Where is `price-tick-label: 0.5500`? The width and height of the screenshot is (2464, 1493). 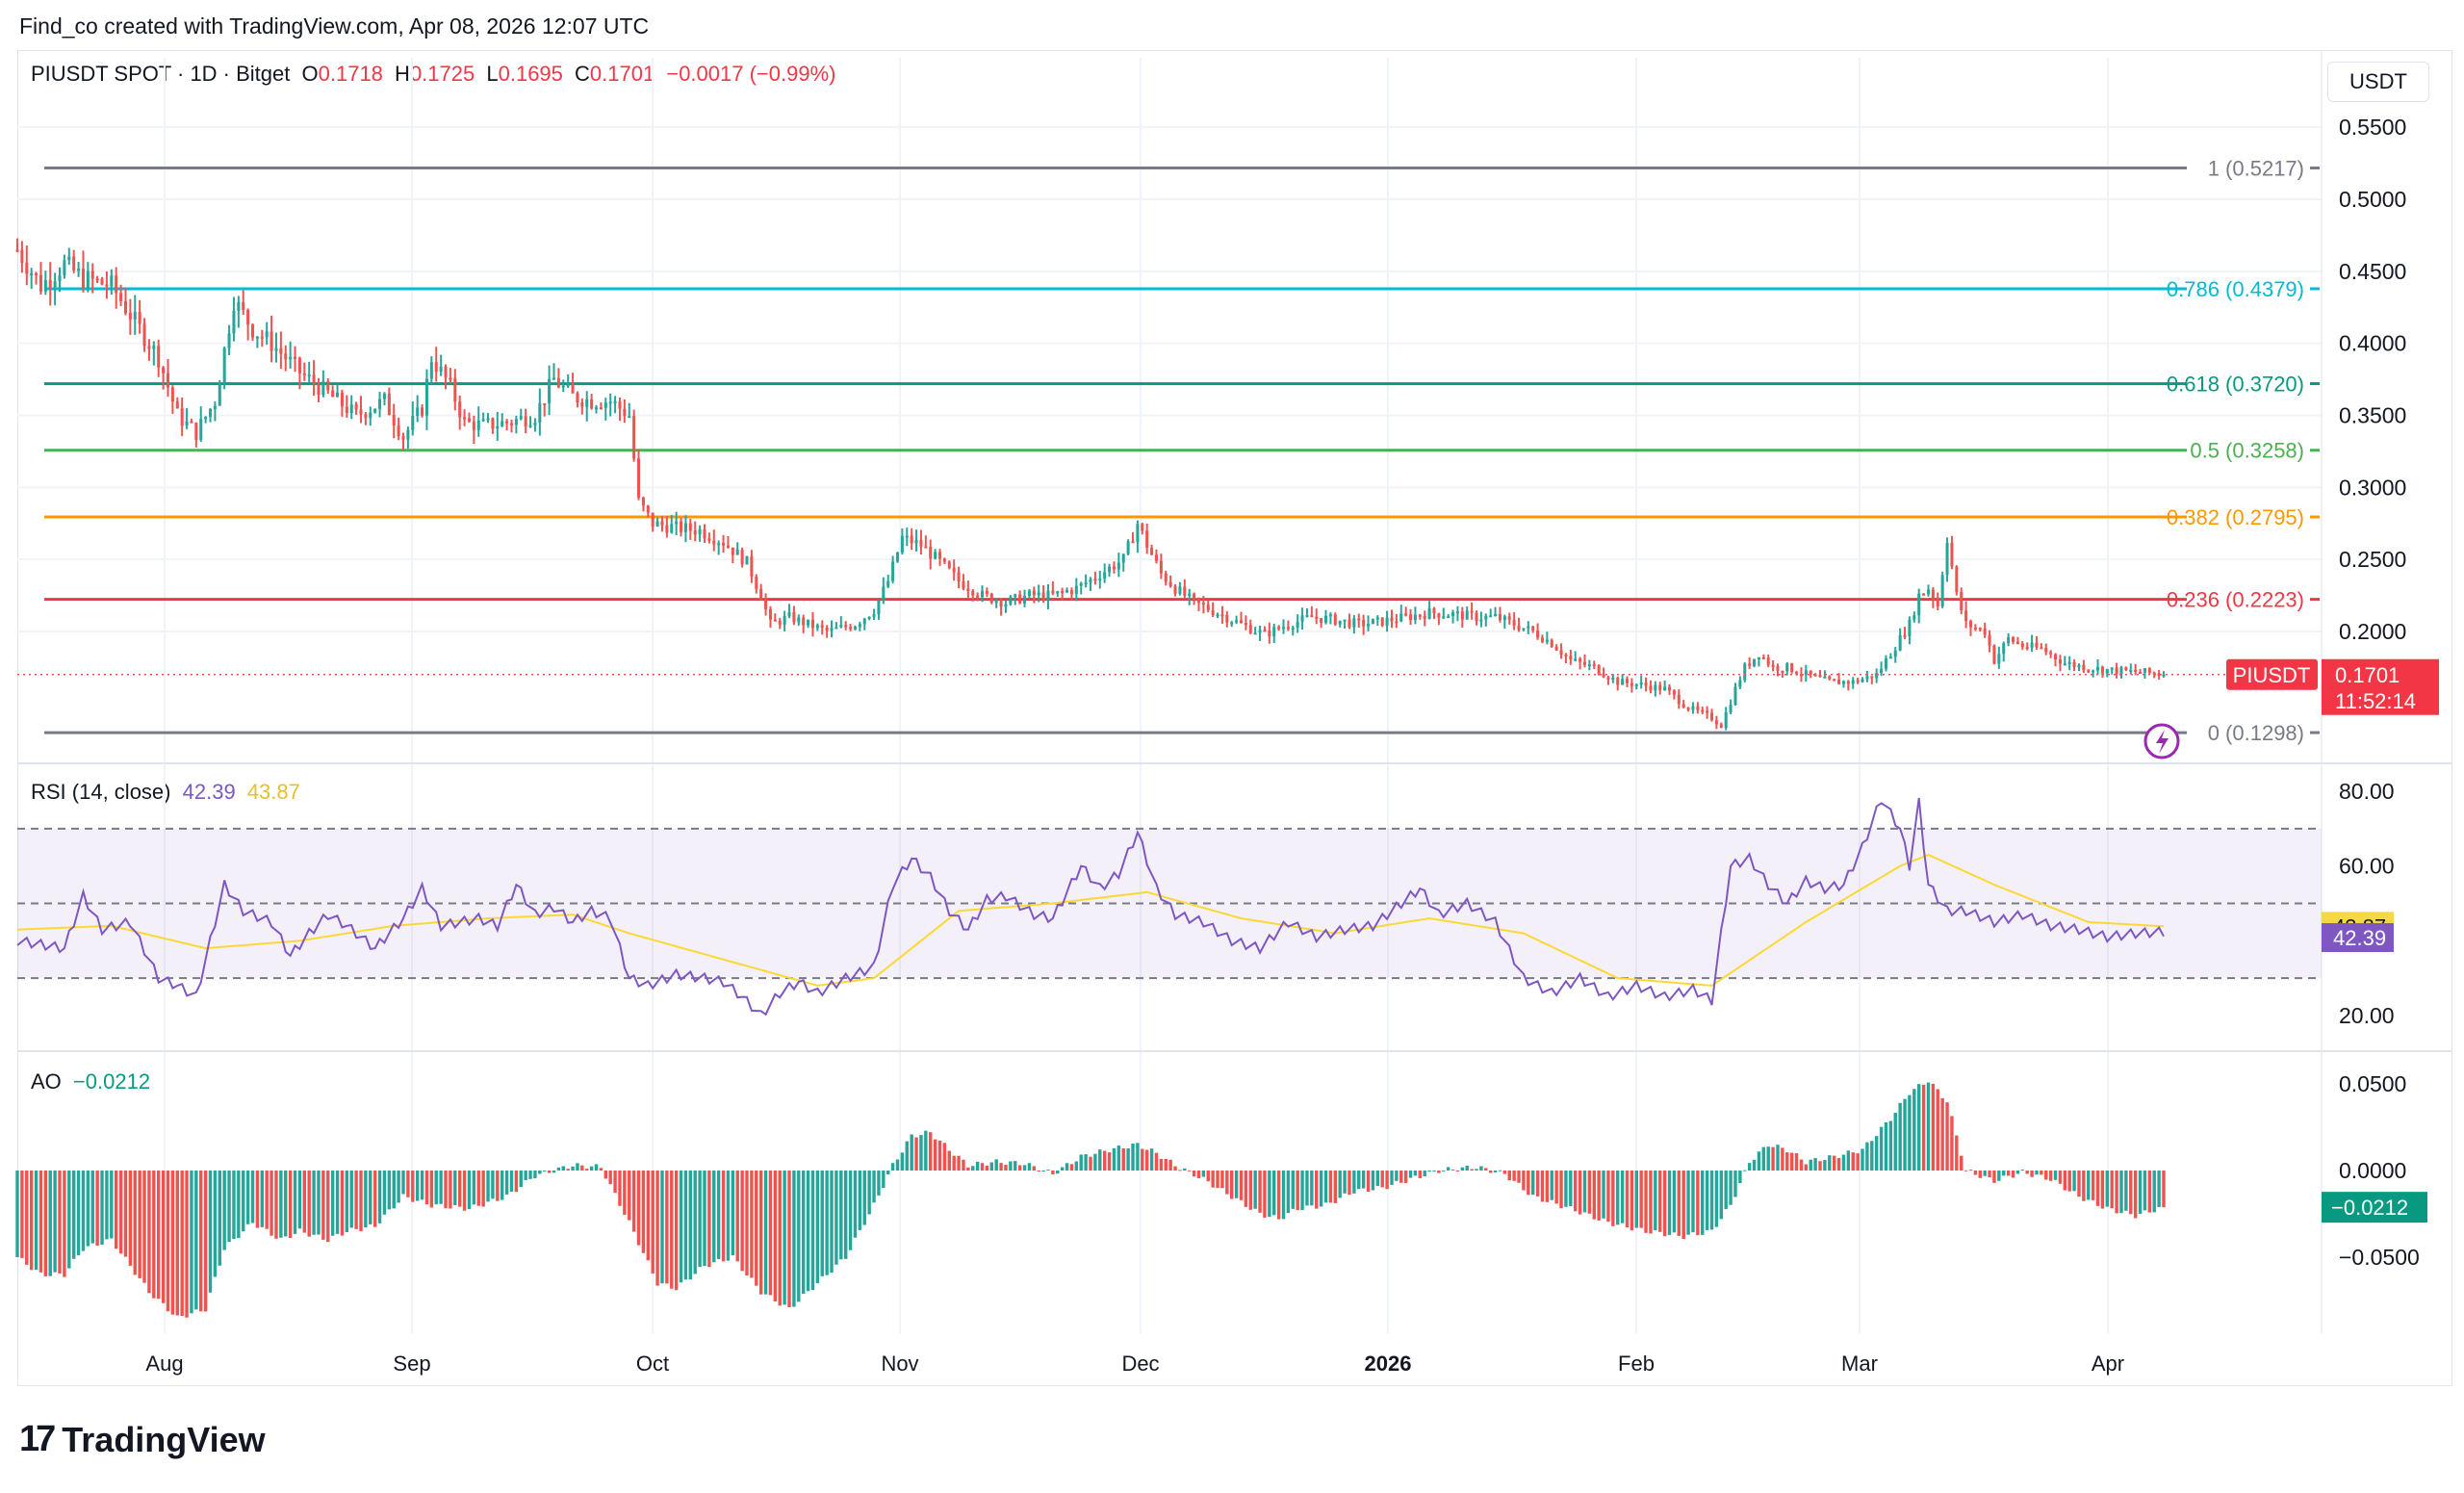
price-tick-label: 0.5500 is located at coordinates (2372, 128).